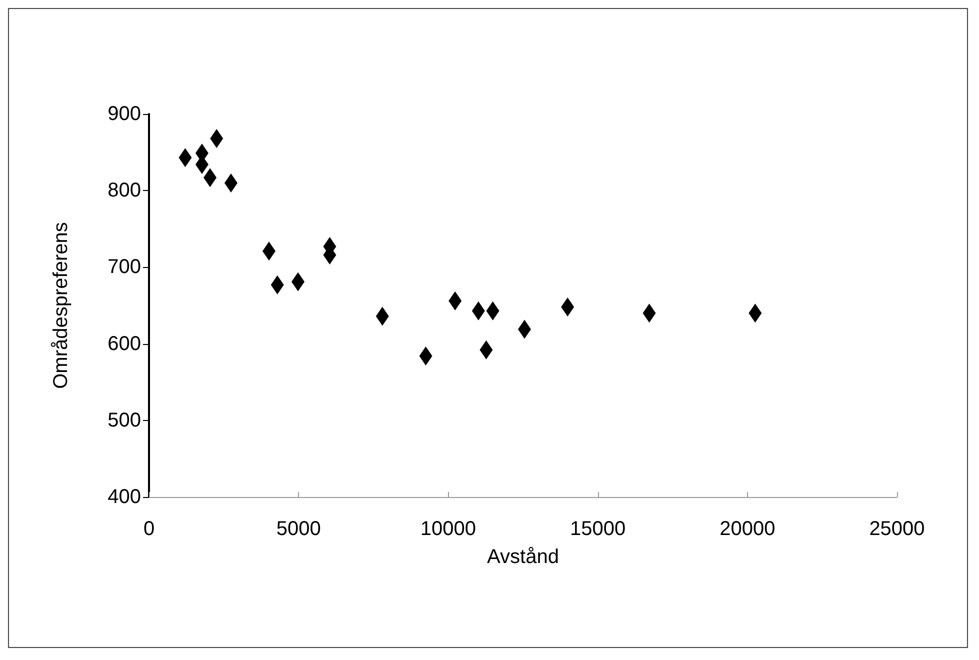 The height and width of the screenshot is (660, 979). I want to click on x-tick-label: 20000, so click(748, 529).